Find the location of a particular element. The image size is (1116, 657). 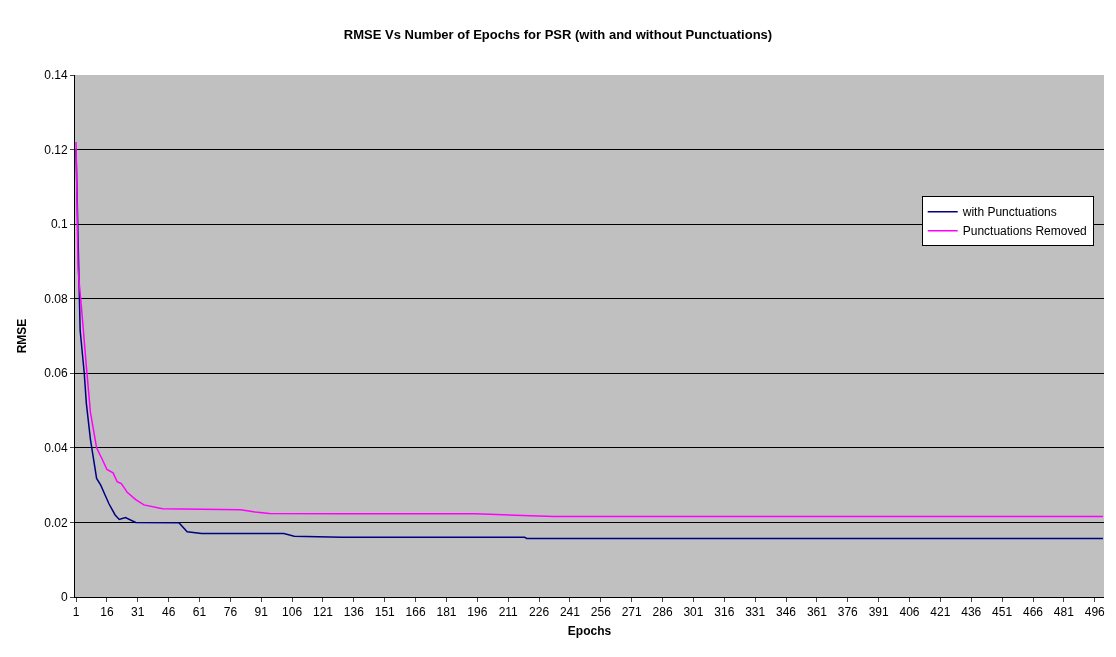

y-tick-label: 0.14 is located at coordinates (56, 75).